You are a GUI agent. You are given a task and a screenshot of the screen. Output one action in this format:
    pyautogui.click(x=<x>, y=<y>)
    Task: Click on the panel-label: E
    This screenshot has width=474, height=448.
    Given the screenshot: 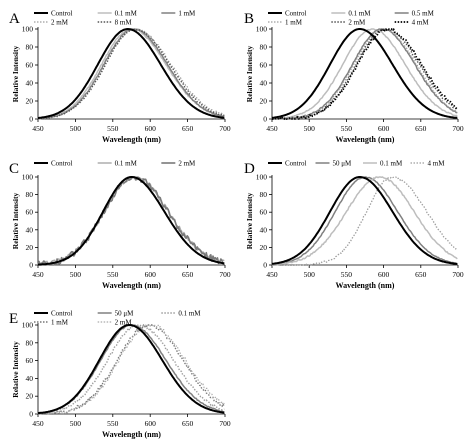 What is the action you would take?
    pyautogui.click(x=13, y=319)
    